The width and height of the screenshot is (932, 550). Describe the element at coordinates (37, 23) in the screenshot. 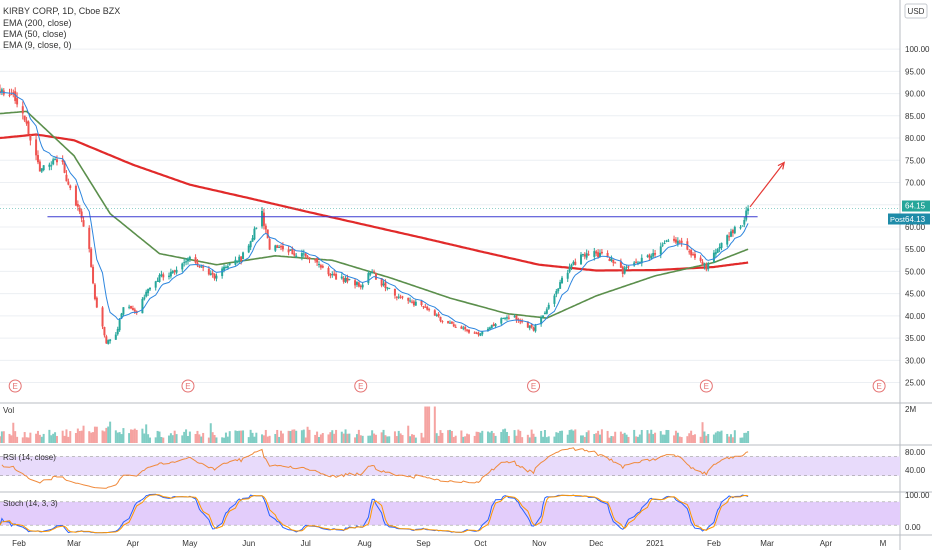

I see `legend-ema200: EMA (200, close)` at that location.